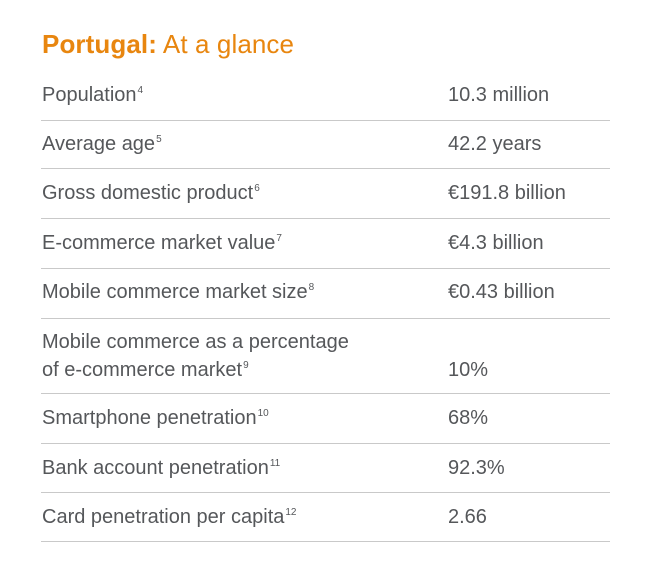  I want to click on row-value: €4.3 billion, so click(496, 243).